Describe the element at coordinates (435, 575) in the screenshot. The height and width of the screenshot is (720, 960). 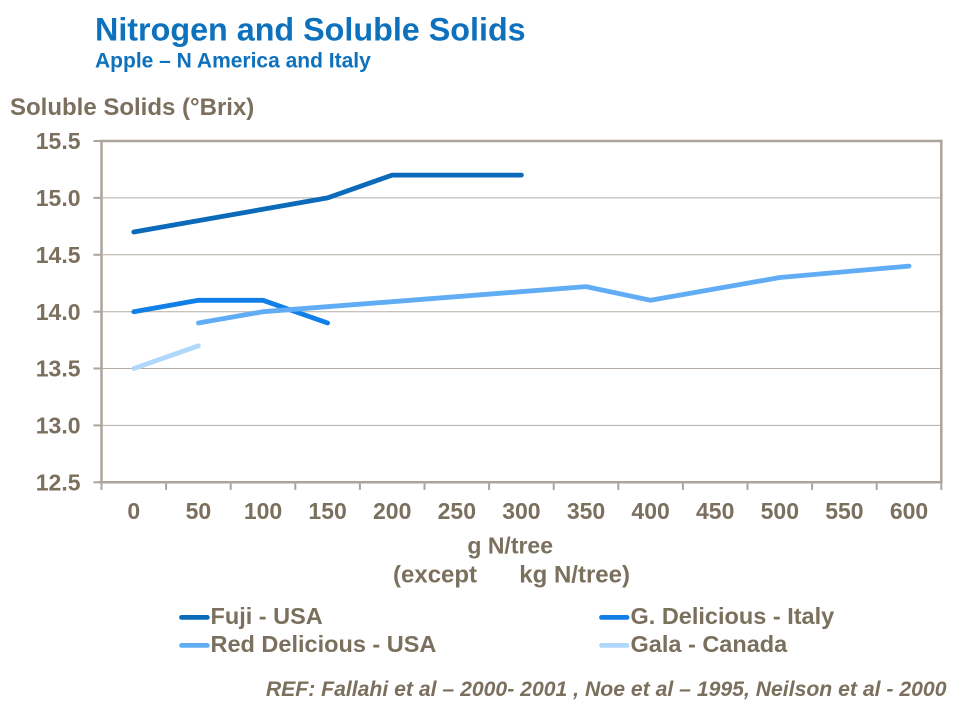
I see `svg-text: (except` at that location.